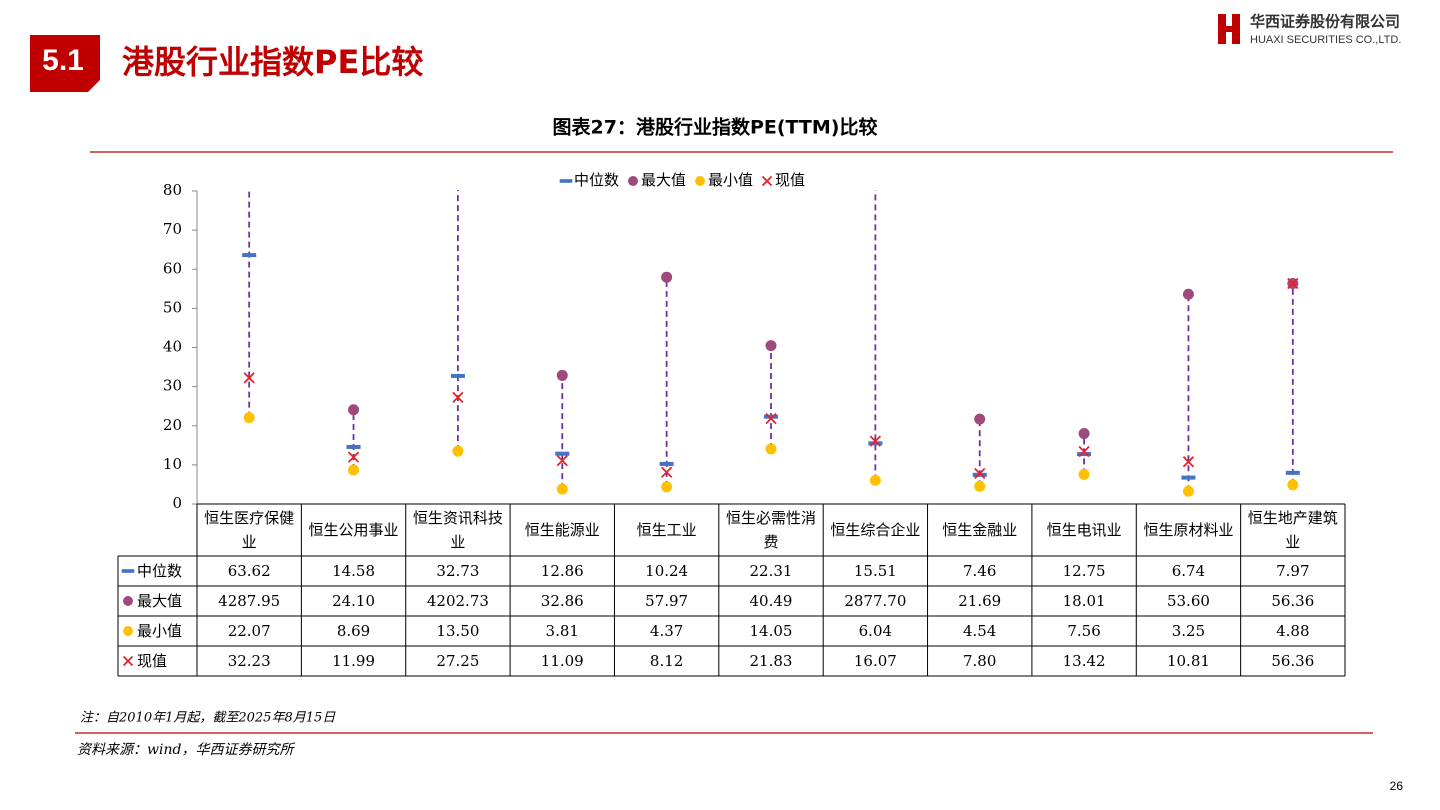  I want to click on legend-label: 现值, so click(790, 180).